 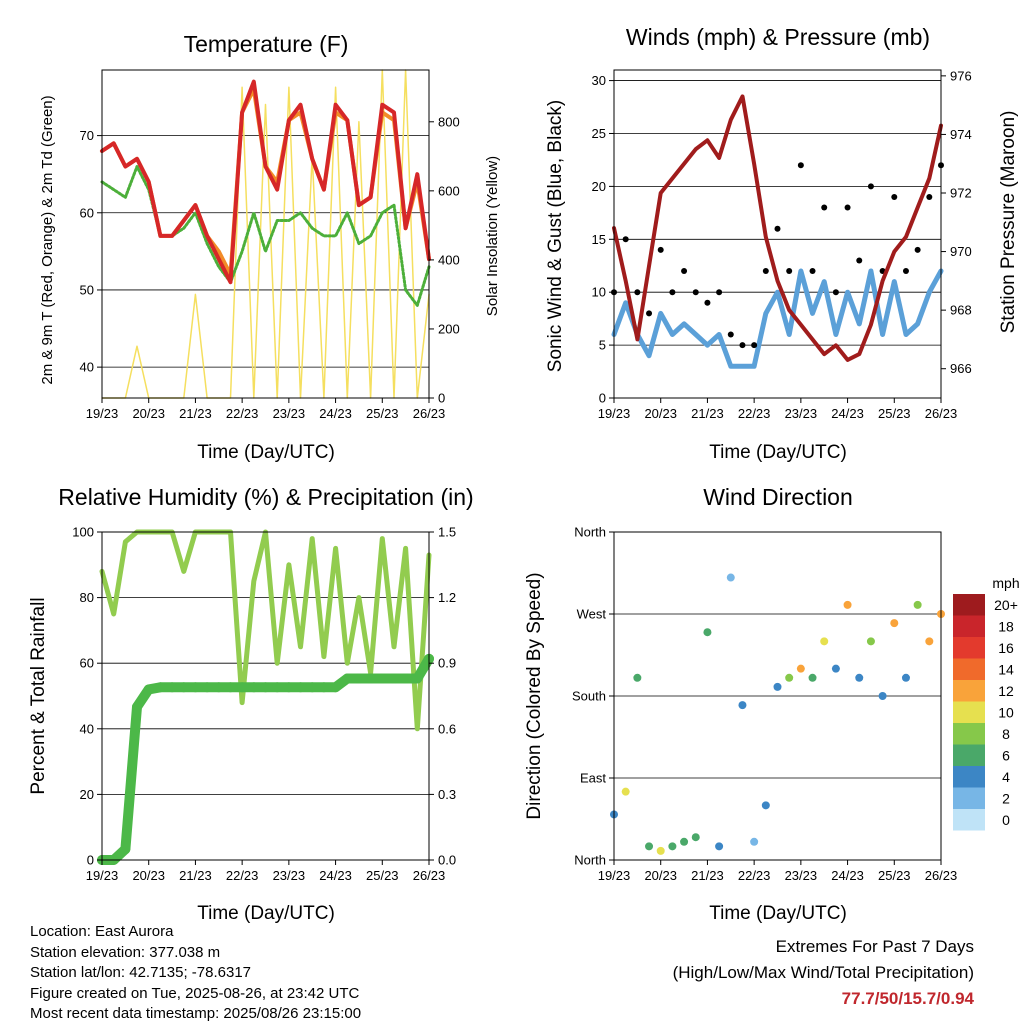 What do you see at coordinates (589, 696) in the screenshot?
I see `y-tick-label: South` at bounding box center [589, 696].